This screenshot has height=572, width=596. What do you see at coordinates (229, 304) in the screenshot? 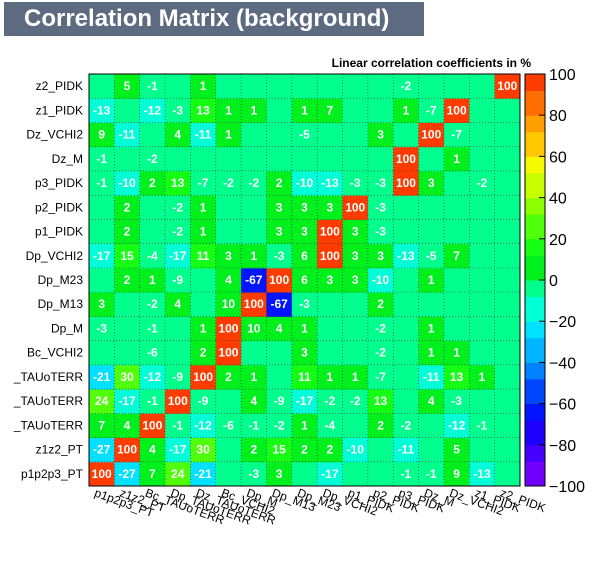
I see `cell-value-label: 10` at bounding box center [229, 304].